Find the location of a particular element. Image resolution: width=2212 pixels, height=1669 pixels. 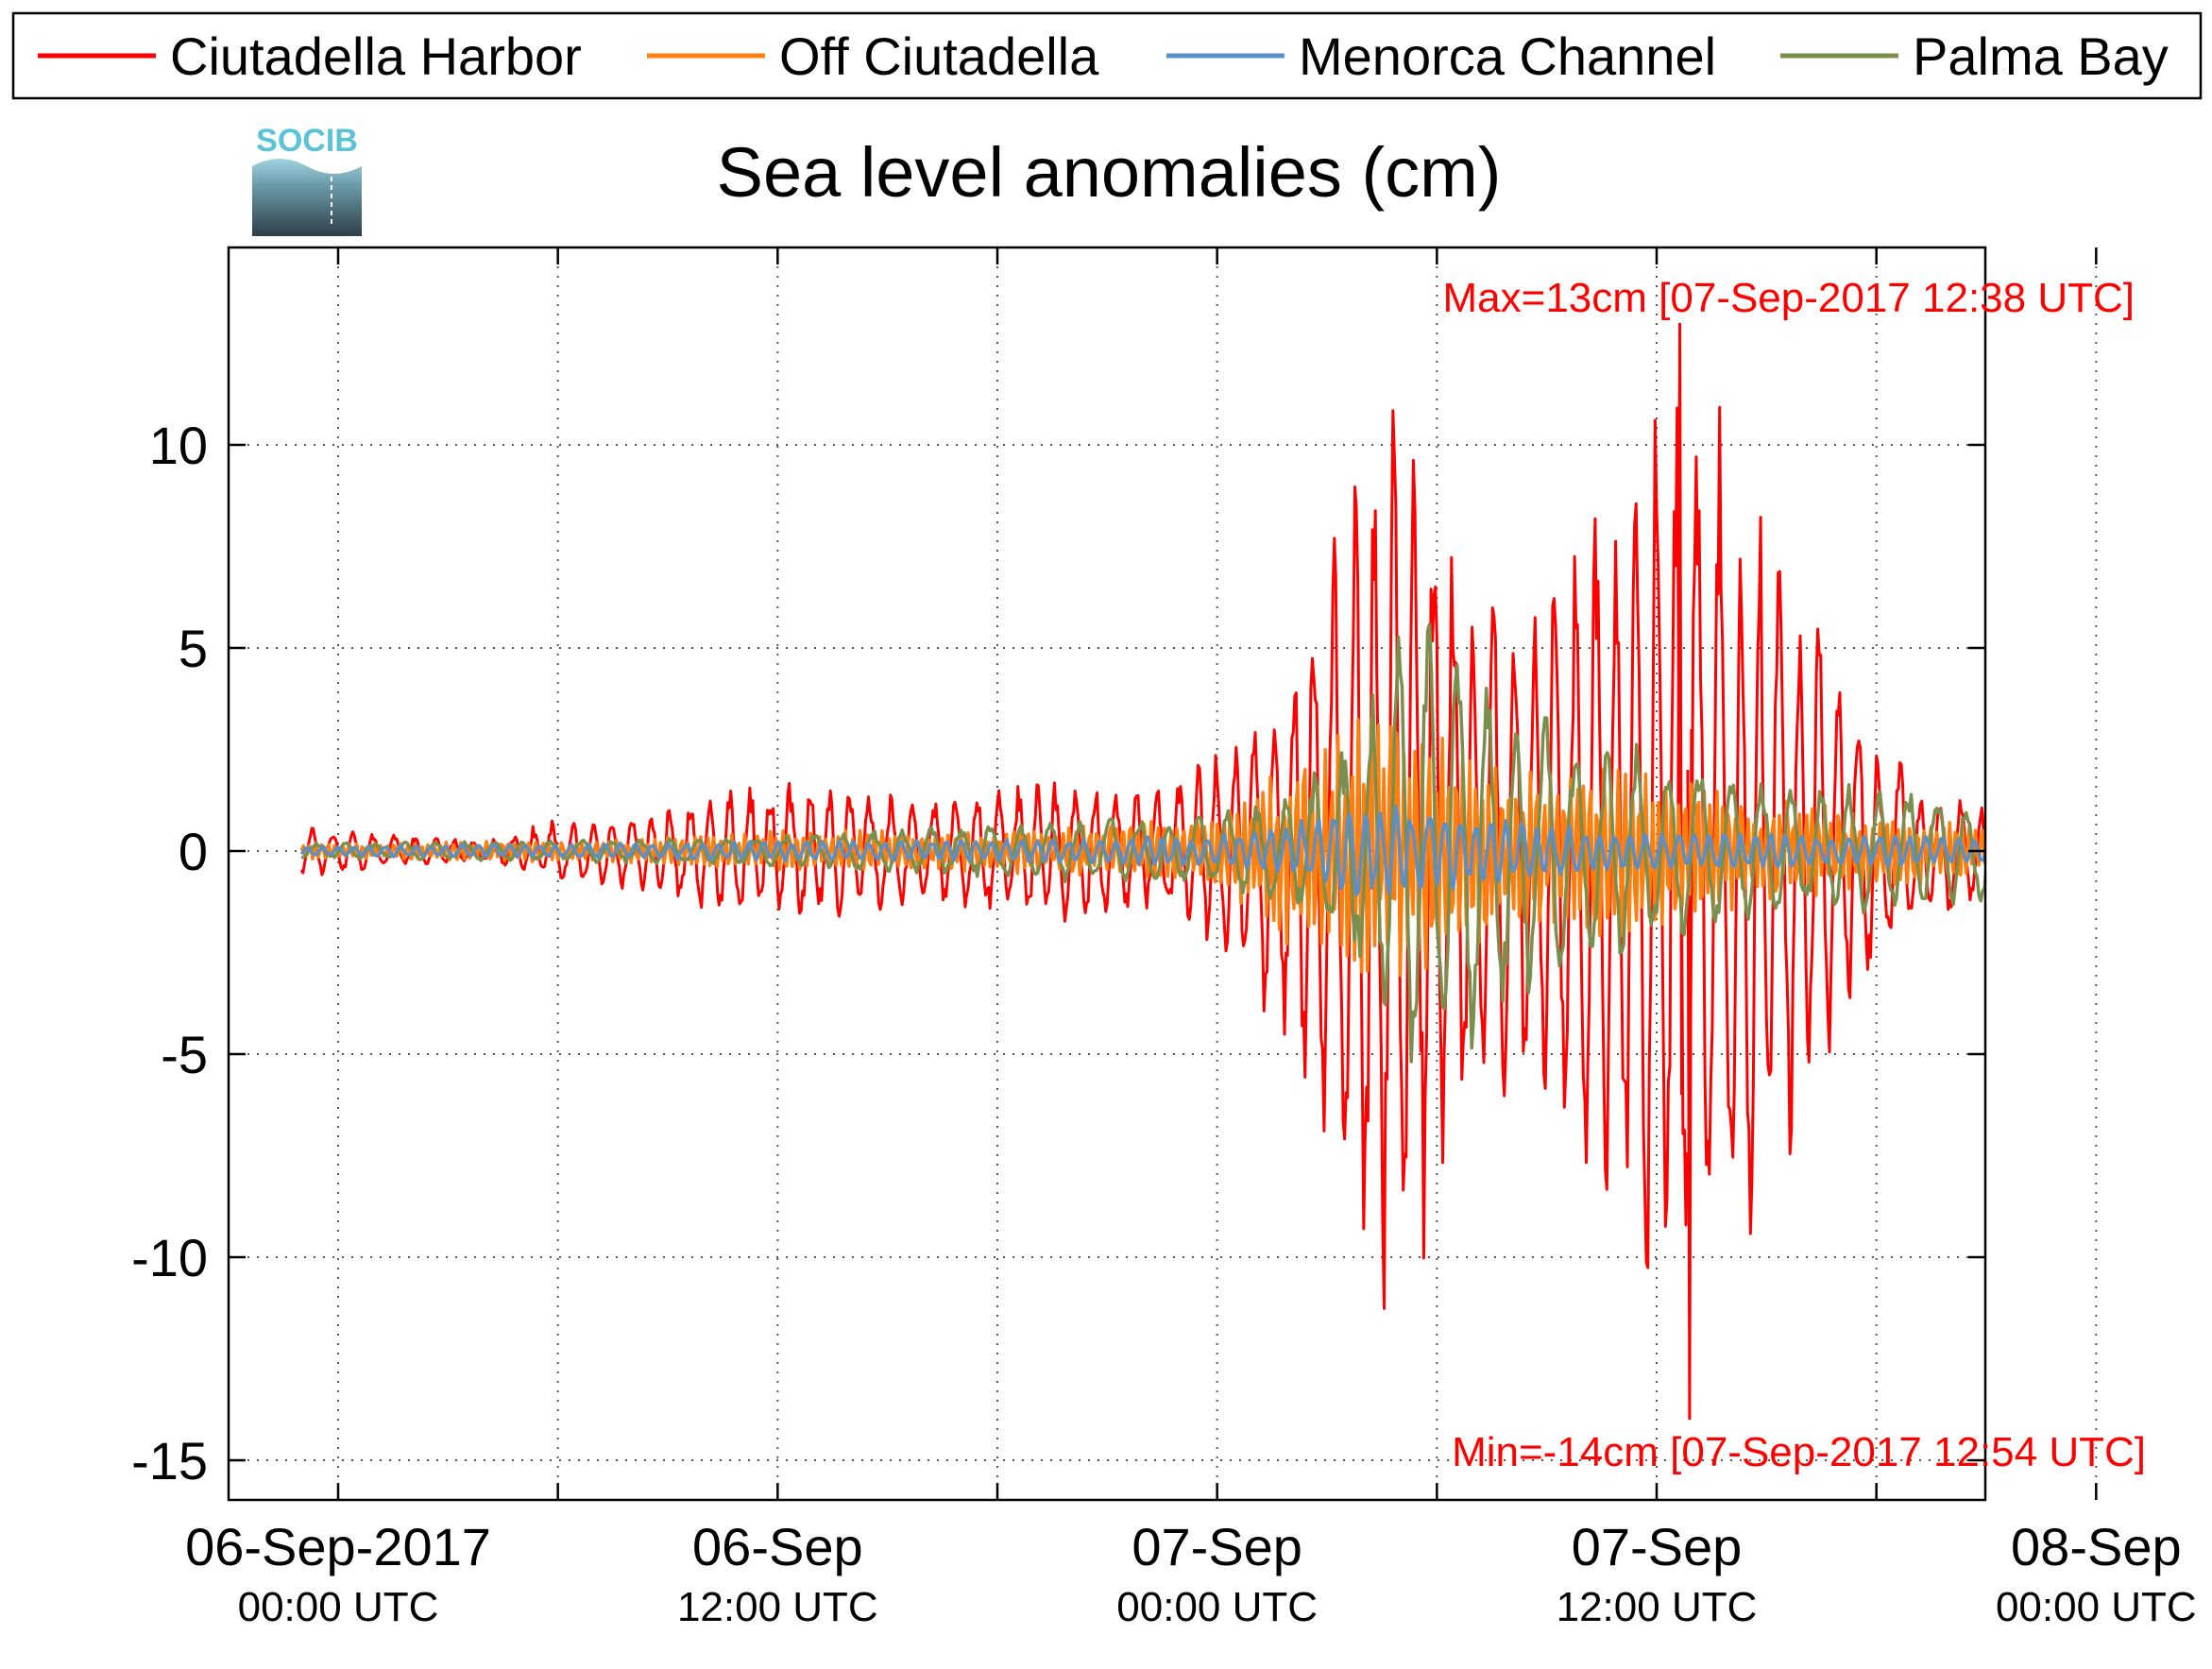

max-annotation: Max=13cm [07-Sep-2017 12:38 UTC] is located at coordinates (1789, 298).